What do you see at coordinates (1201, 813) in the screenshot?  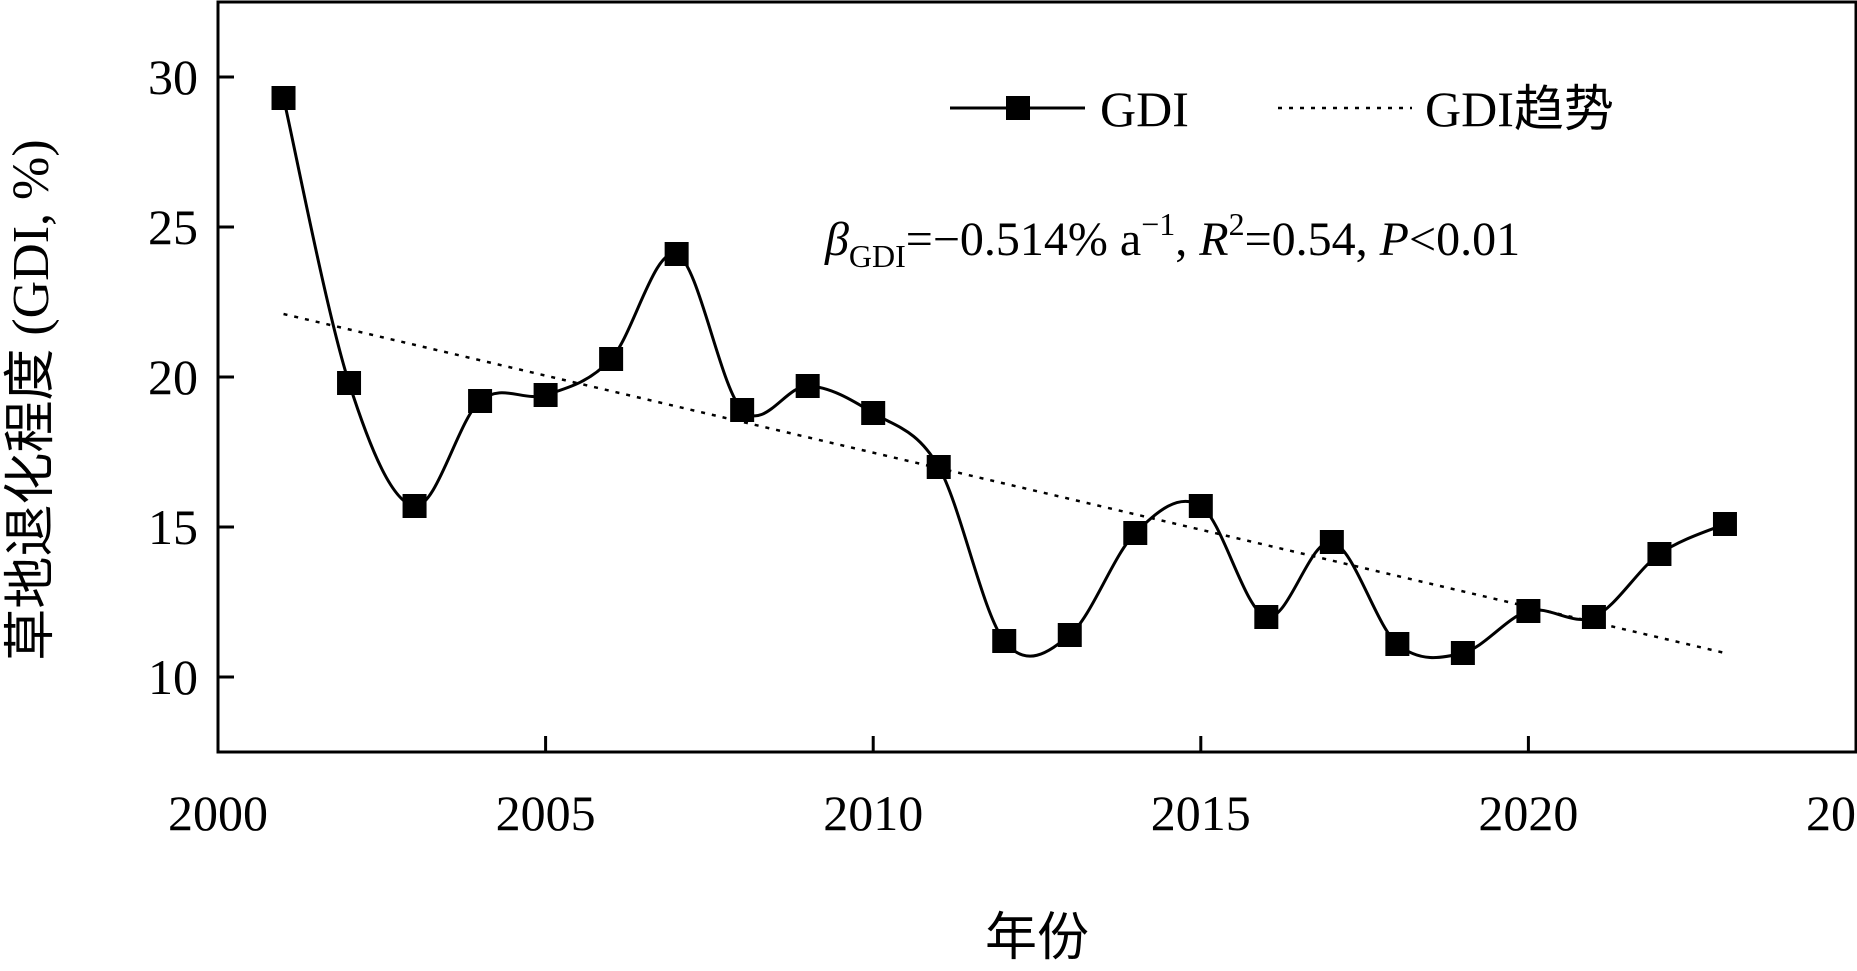 I see `x-tick-label: 2015` at bounding box center [1201, 813].